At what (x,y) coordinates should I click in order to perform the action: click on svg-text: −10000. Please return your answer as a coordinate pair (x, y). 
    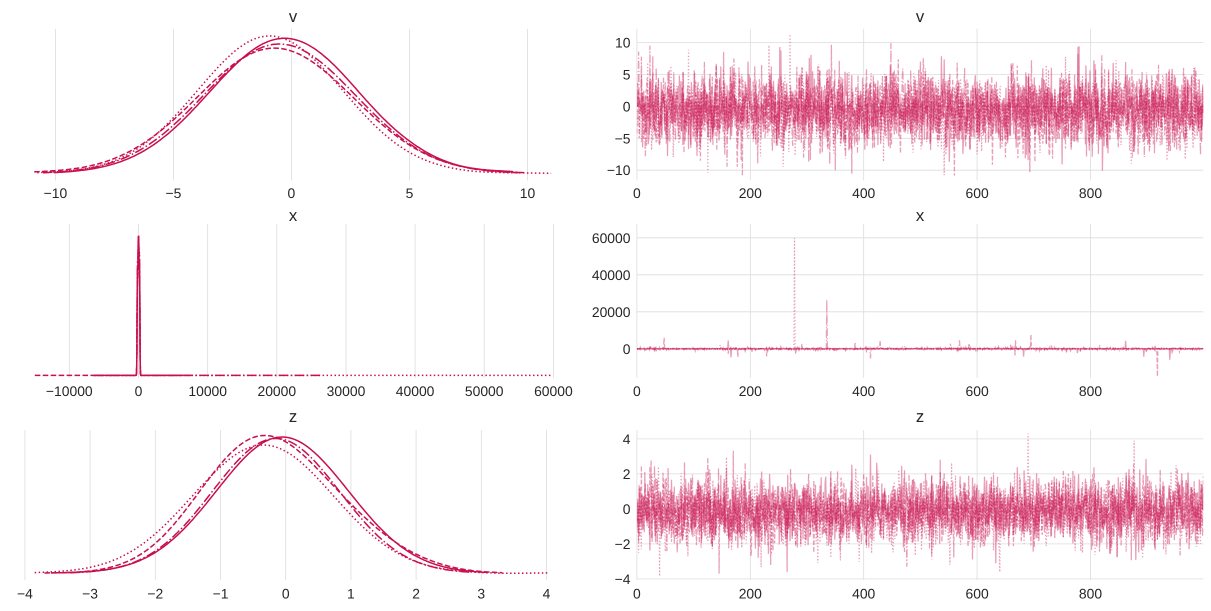
    Looking at the image, I should click on (69, 391).